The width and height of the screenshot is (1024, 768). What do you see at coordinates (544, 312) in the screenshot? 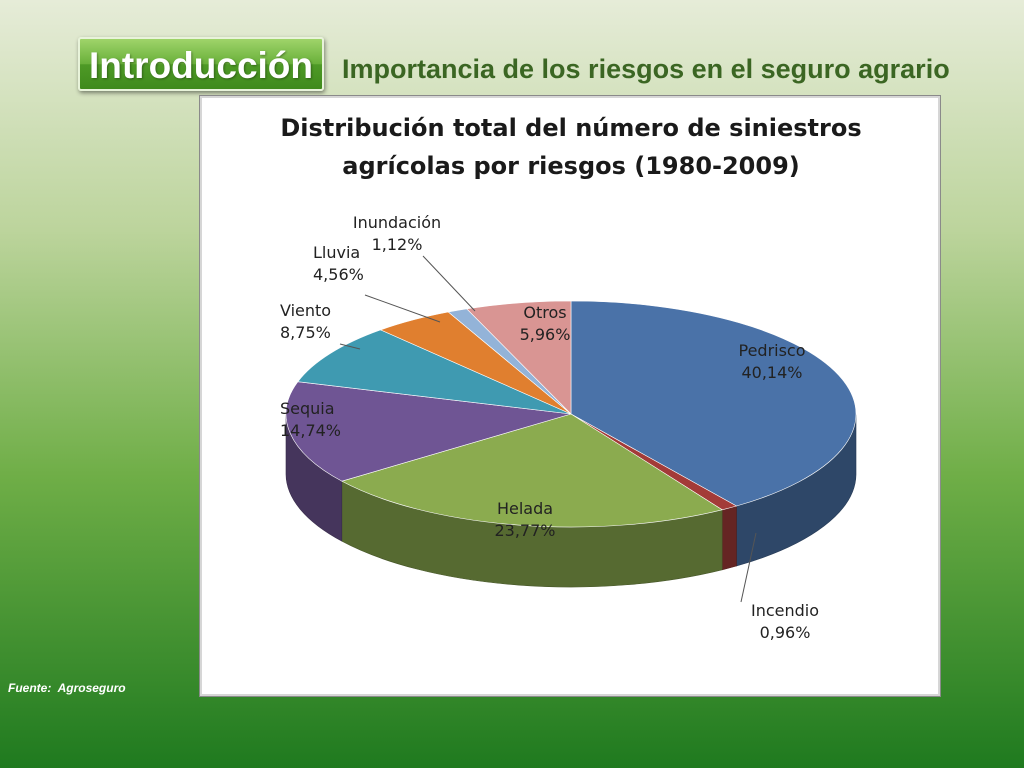
I see `slice-label-otros: Otros` at bounding box center [544, 312].